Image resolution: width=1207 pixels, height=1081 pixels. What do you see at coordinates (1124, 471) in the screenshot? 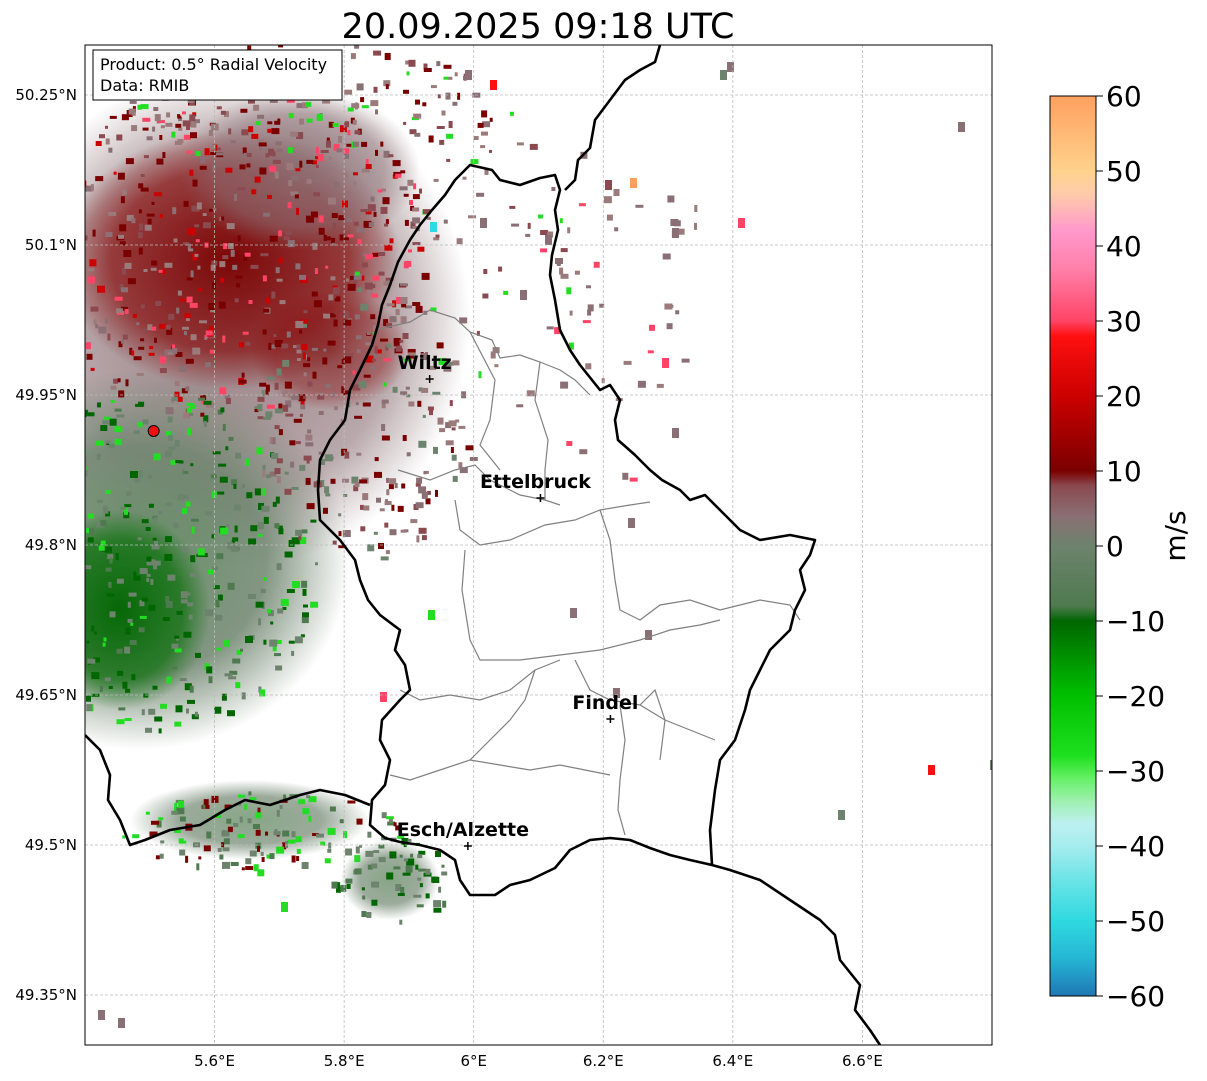
I see `colorbar-tick-label: 10` at bounding box center [1124, 471].